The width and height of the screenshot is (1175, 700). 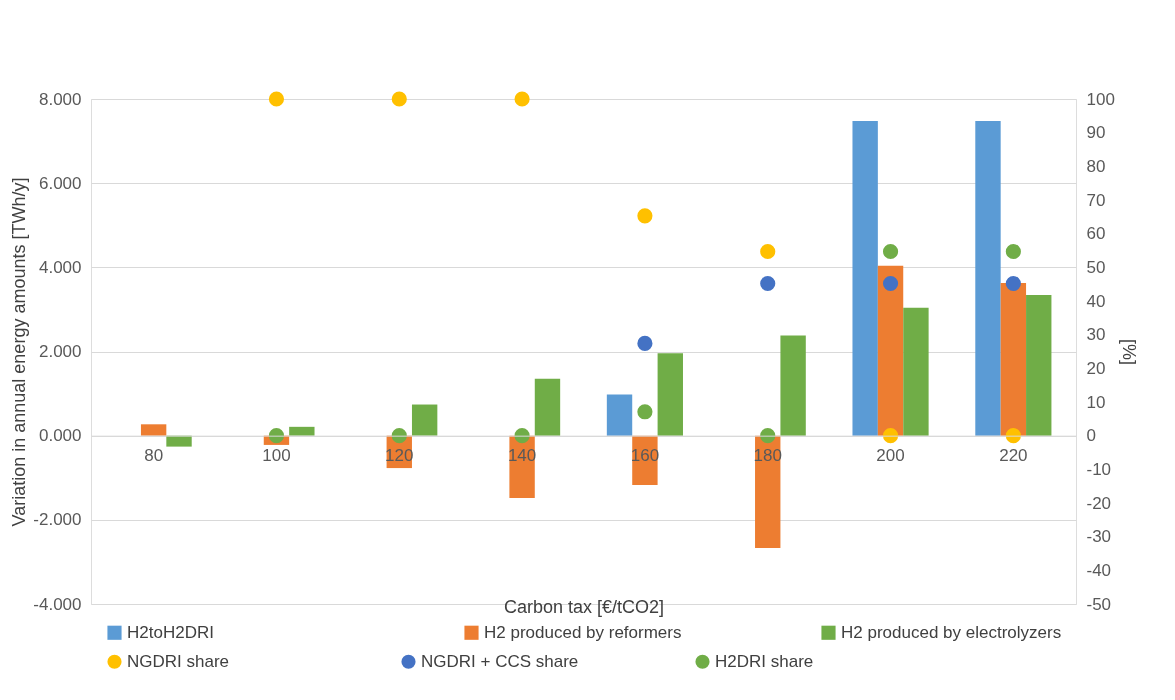 I want to click on legend-label: H2 produced by reformers, so click(x=583, y=632).